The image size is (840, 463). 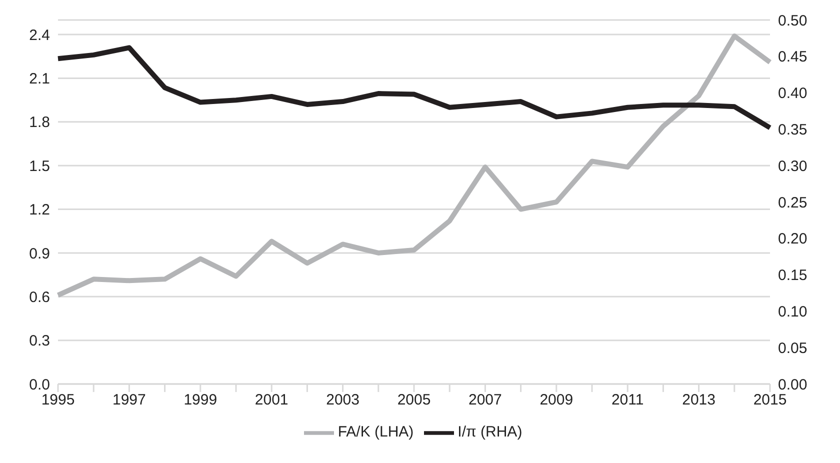 I want to click on y2-tick-label: 0.05, so click(x=793, y=348).